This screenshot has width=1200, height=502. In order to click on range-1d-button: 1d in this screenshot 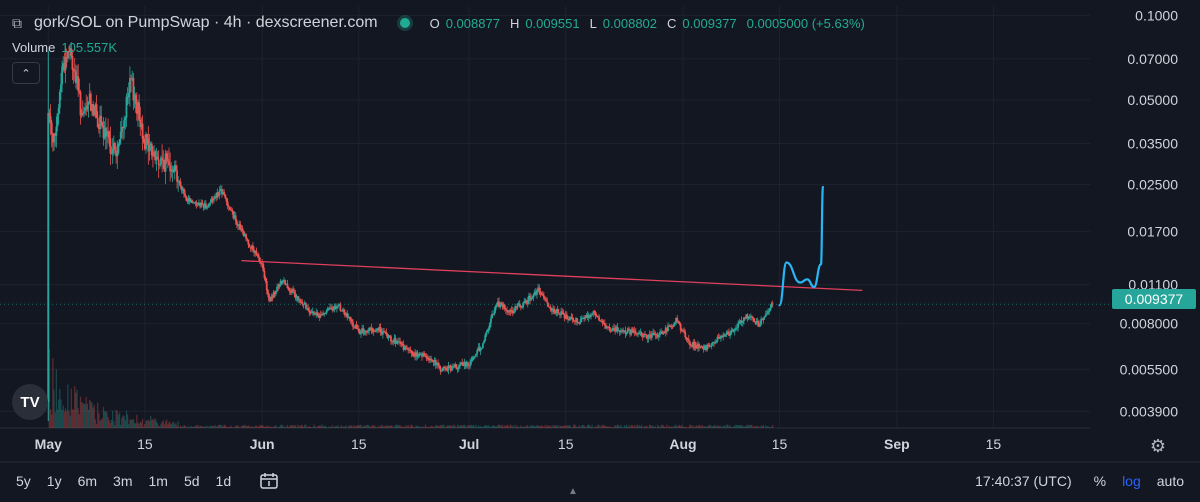, I will do `click(223, 481)`.